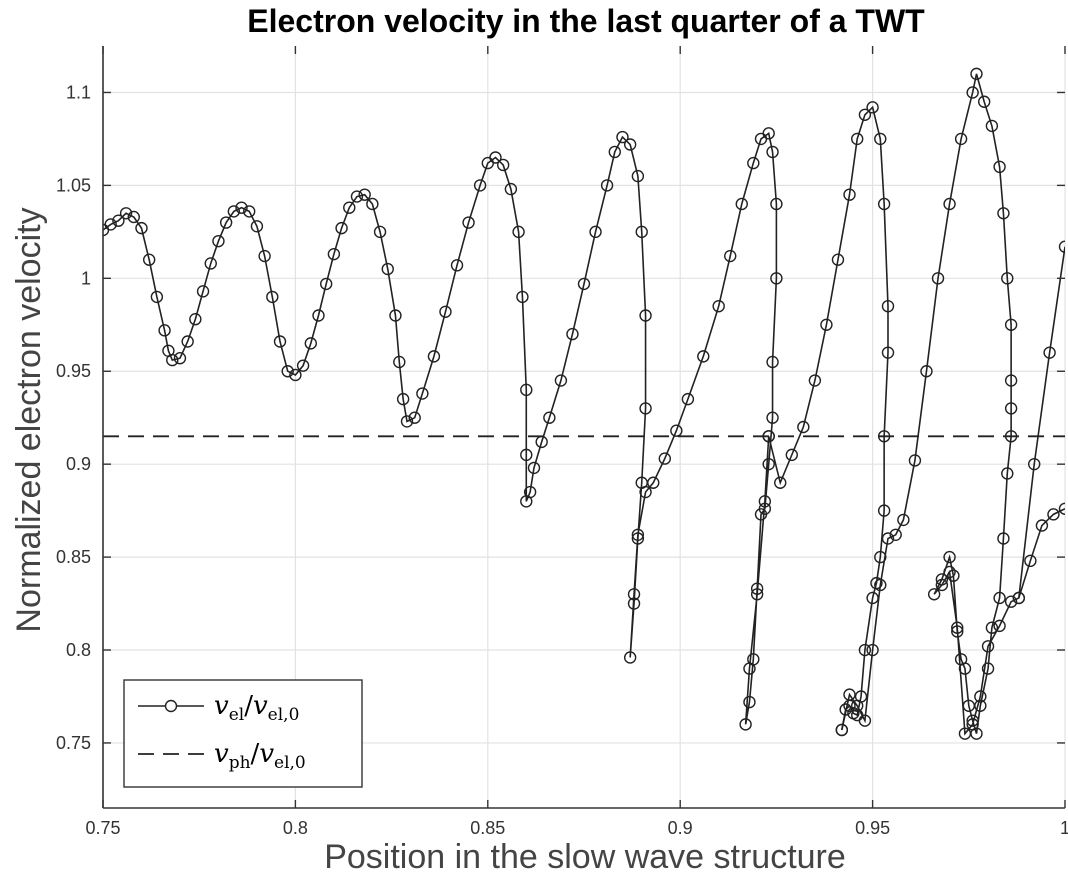  What do you see at coordinates (295, 828) in the screenshot?
I see `x-tick-label-1: 0.8` at bounding box center [295, 828].